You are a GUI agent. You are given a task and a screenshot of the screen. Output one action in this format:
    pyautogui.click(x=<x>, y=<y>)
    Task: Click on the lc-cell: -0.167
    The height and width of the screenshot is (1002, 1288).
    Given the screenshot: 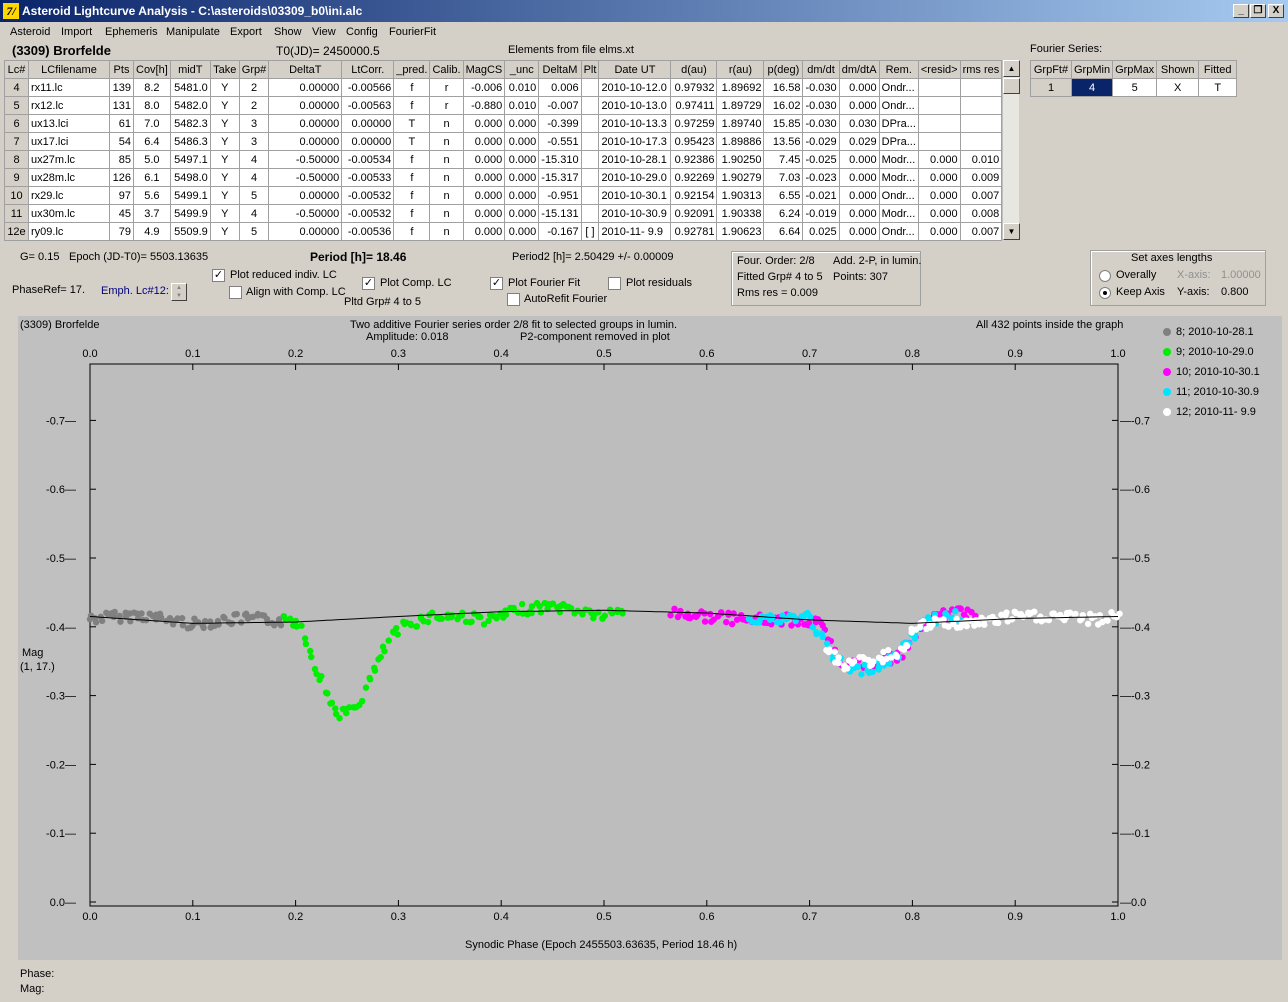 What is the action you would take?
    pyautogui.click(x=560, y=231)
    